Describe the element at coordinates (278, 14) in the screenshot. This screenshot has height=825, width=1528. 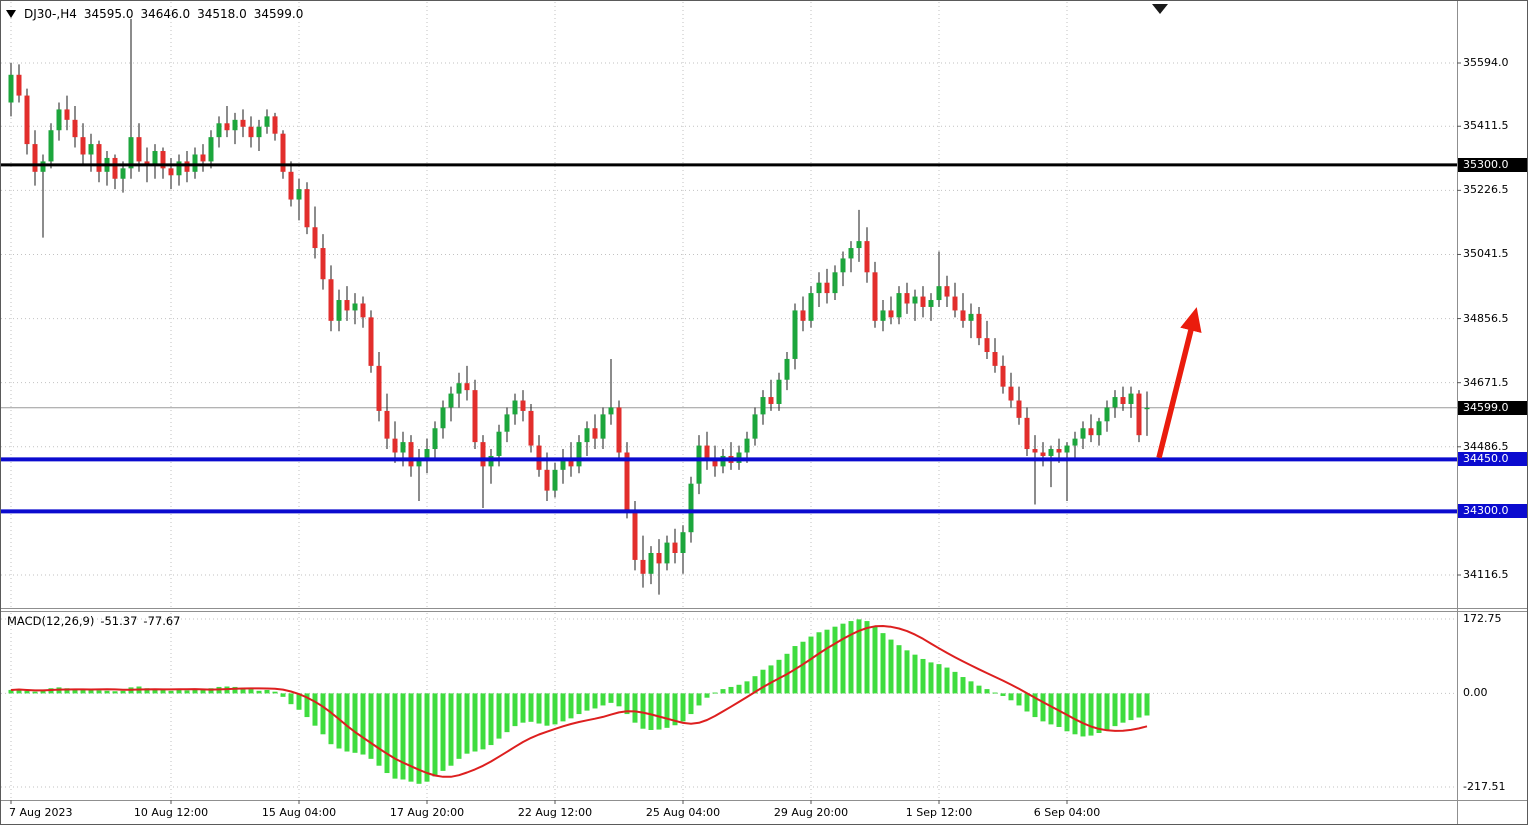
I see `legend-close: 34599.0` at that location.